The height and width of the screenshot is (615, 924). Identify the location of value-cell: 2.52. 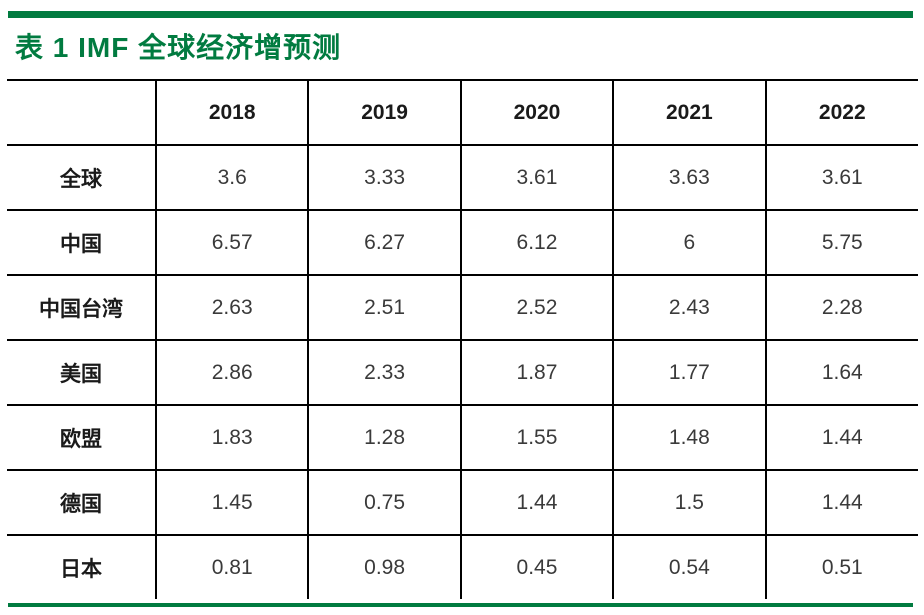
(536, 307).